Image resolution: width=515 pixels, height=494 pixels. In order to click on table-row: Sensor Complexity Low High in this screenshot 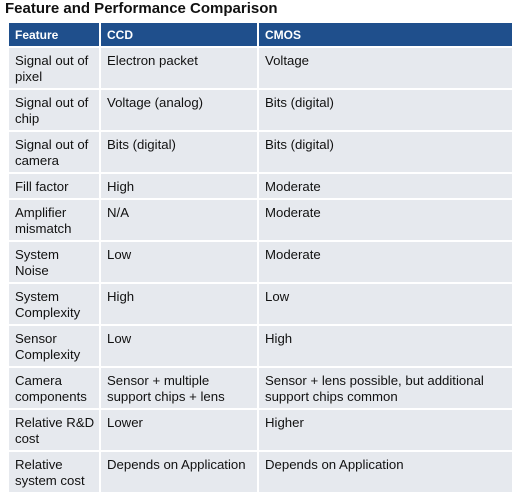, I will do `click(260, 346)`.